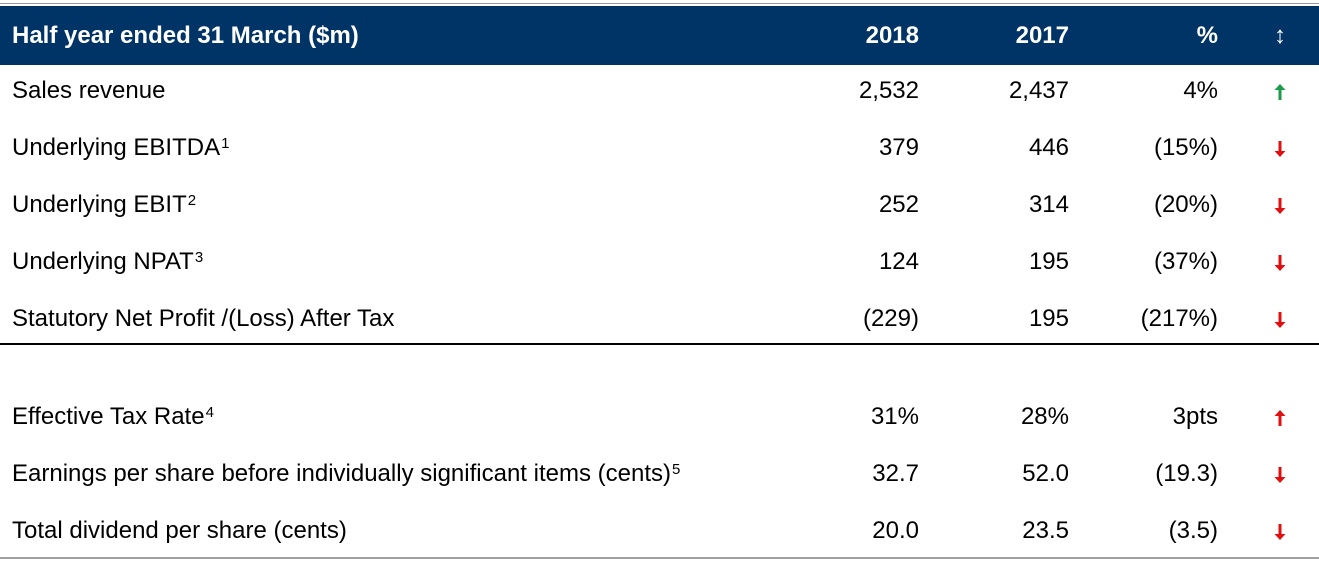 The height and width of the screenshot is (564, 1319). What do you see at coordinates (225, 143) in the screenshot?
I see `footnote-marker: 1` at bounding box center [225, 143].